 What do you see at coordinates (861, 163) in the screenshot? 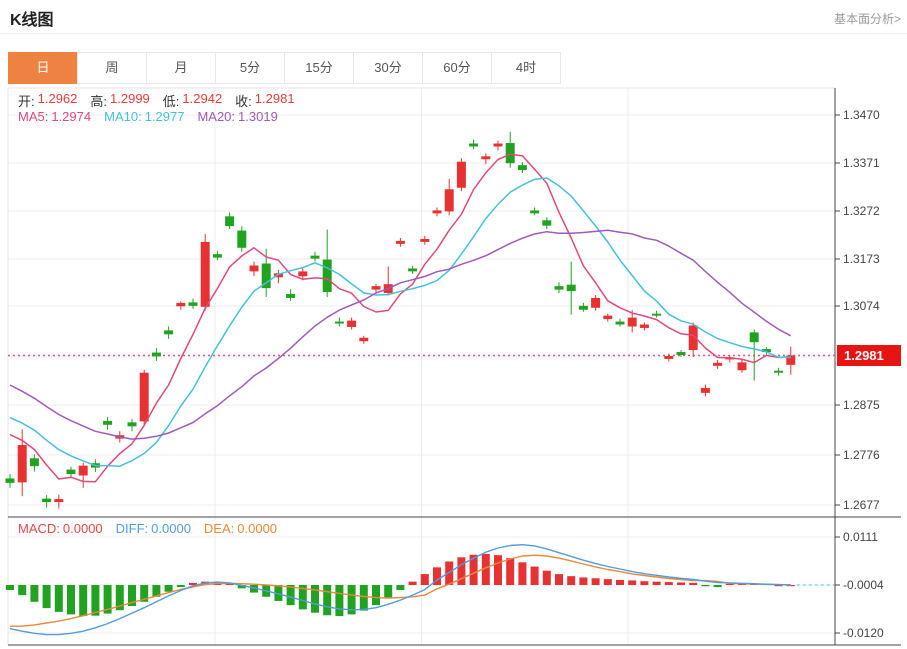
I see `axis-tick-label: 1.3371` at bounding box center [861, 163].